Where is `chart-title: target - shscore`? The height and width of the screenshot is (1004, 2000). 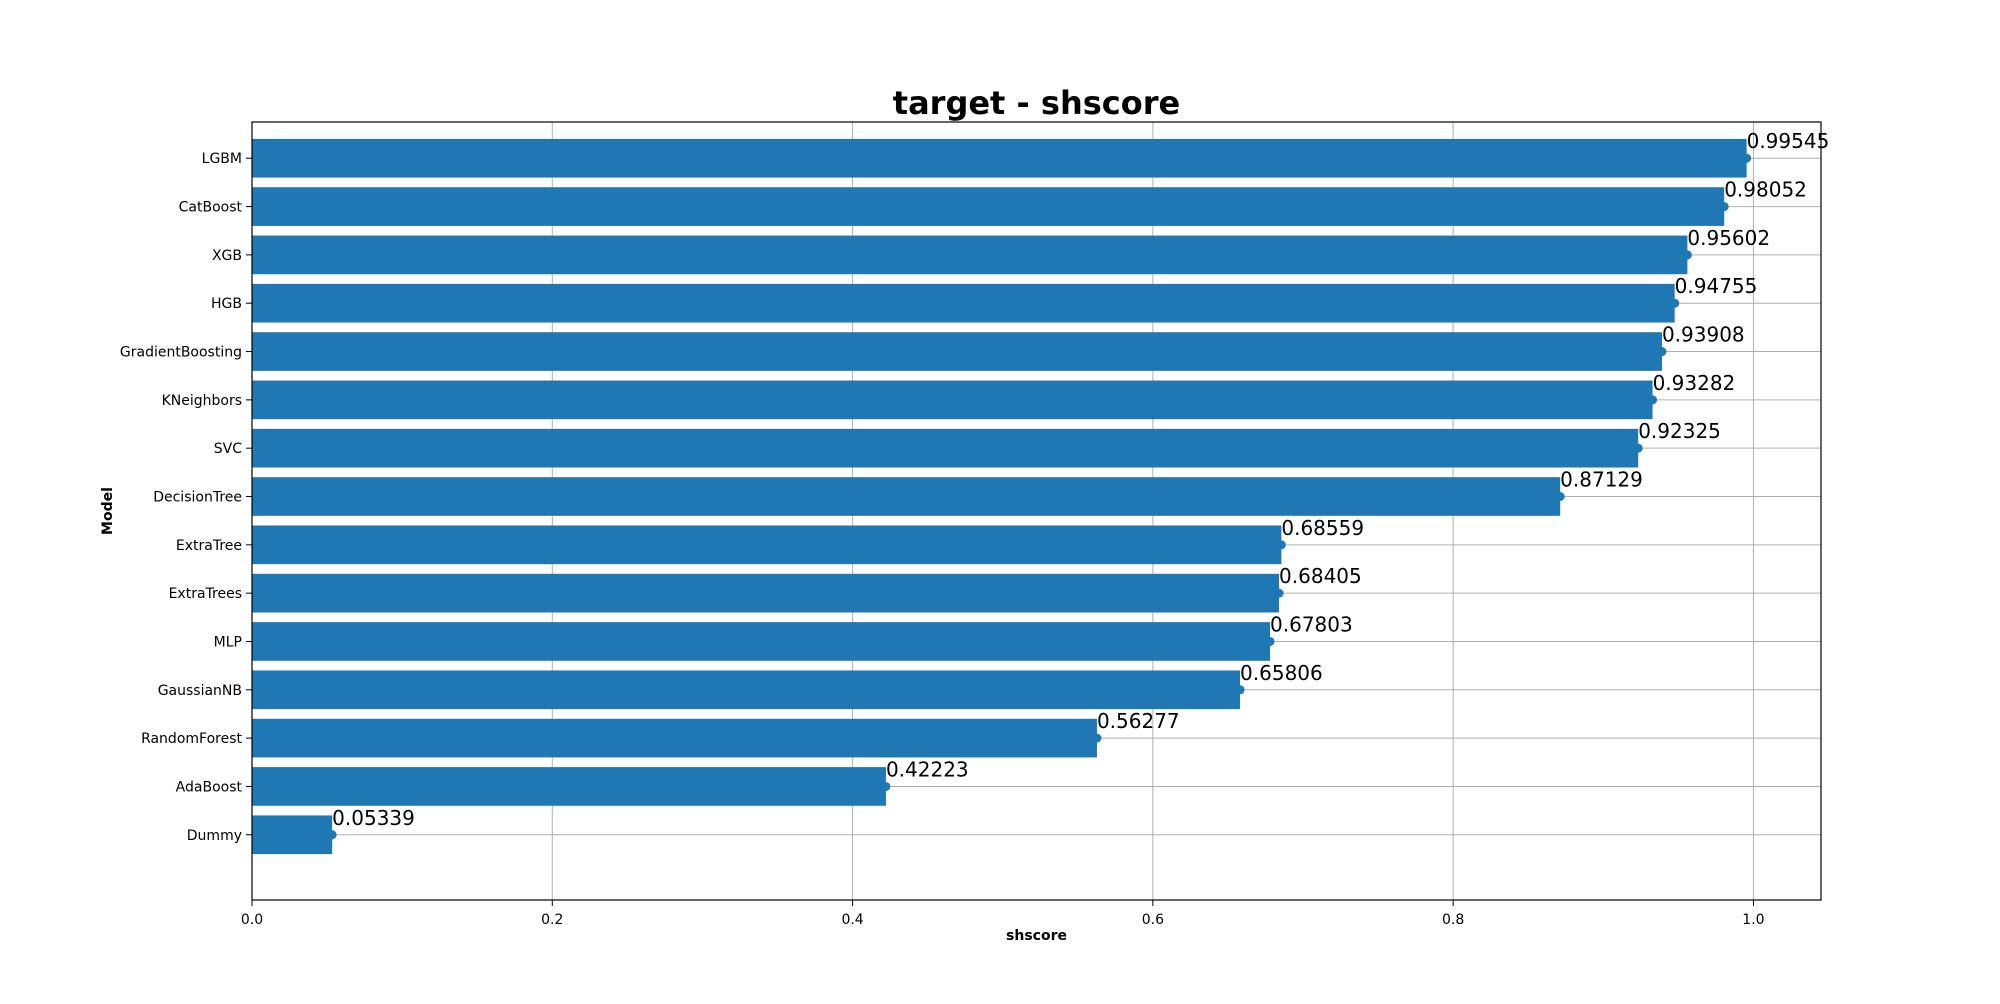 chart-title: target - shscore is located at coordinates (1036, 103).